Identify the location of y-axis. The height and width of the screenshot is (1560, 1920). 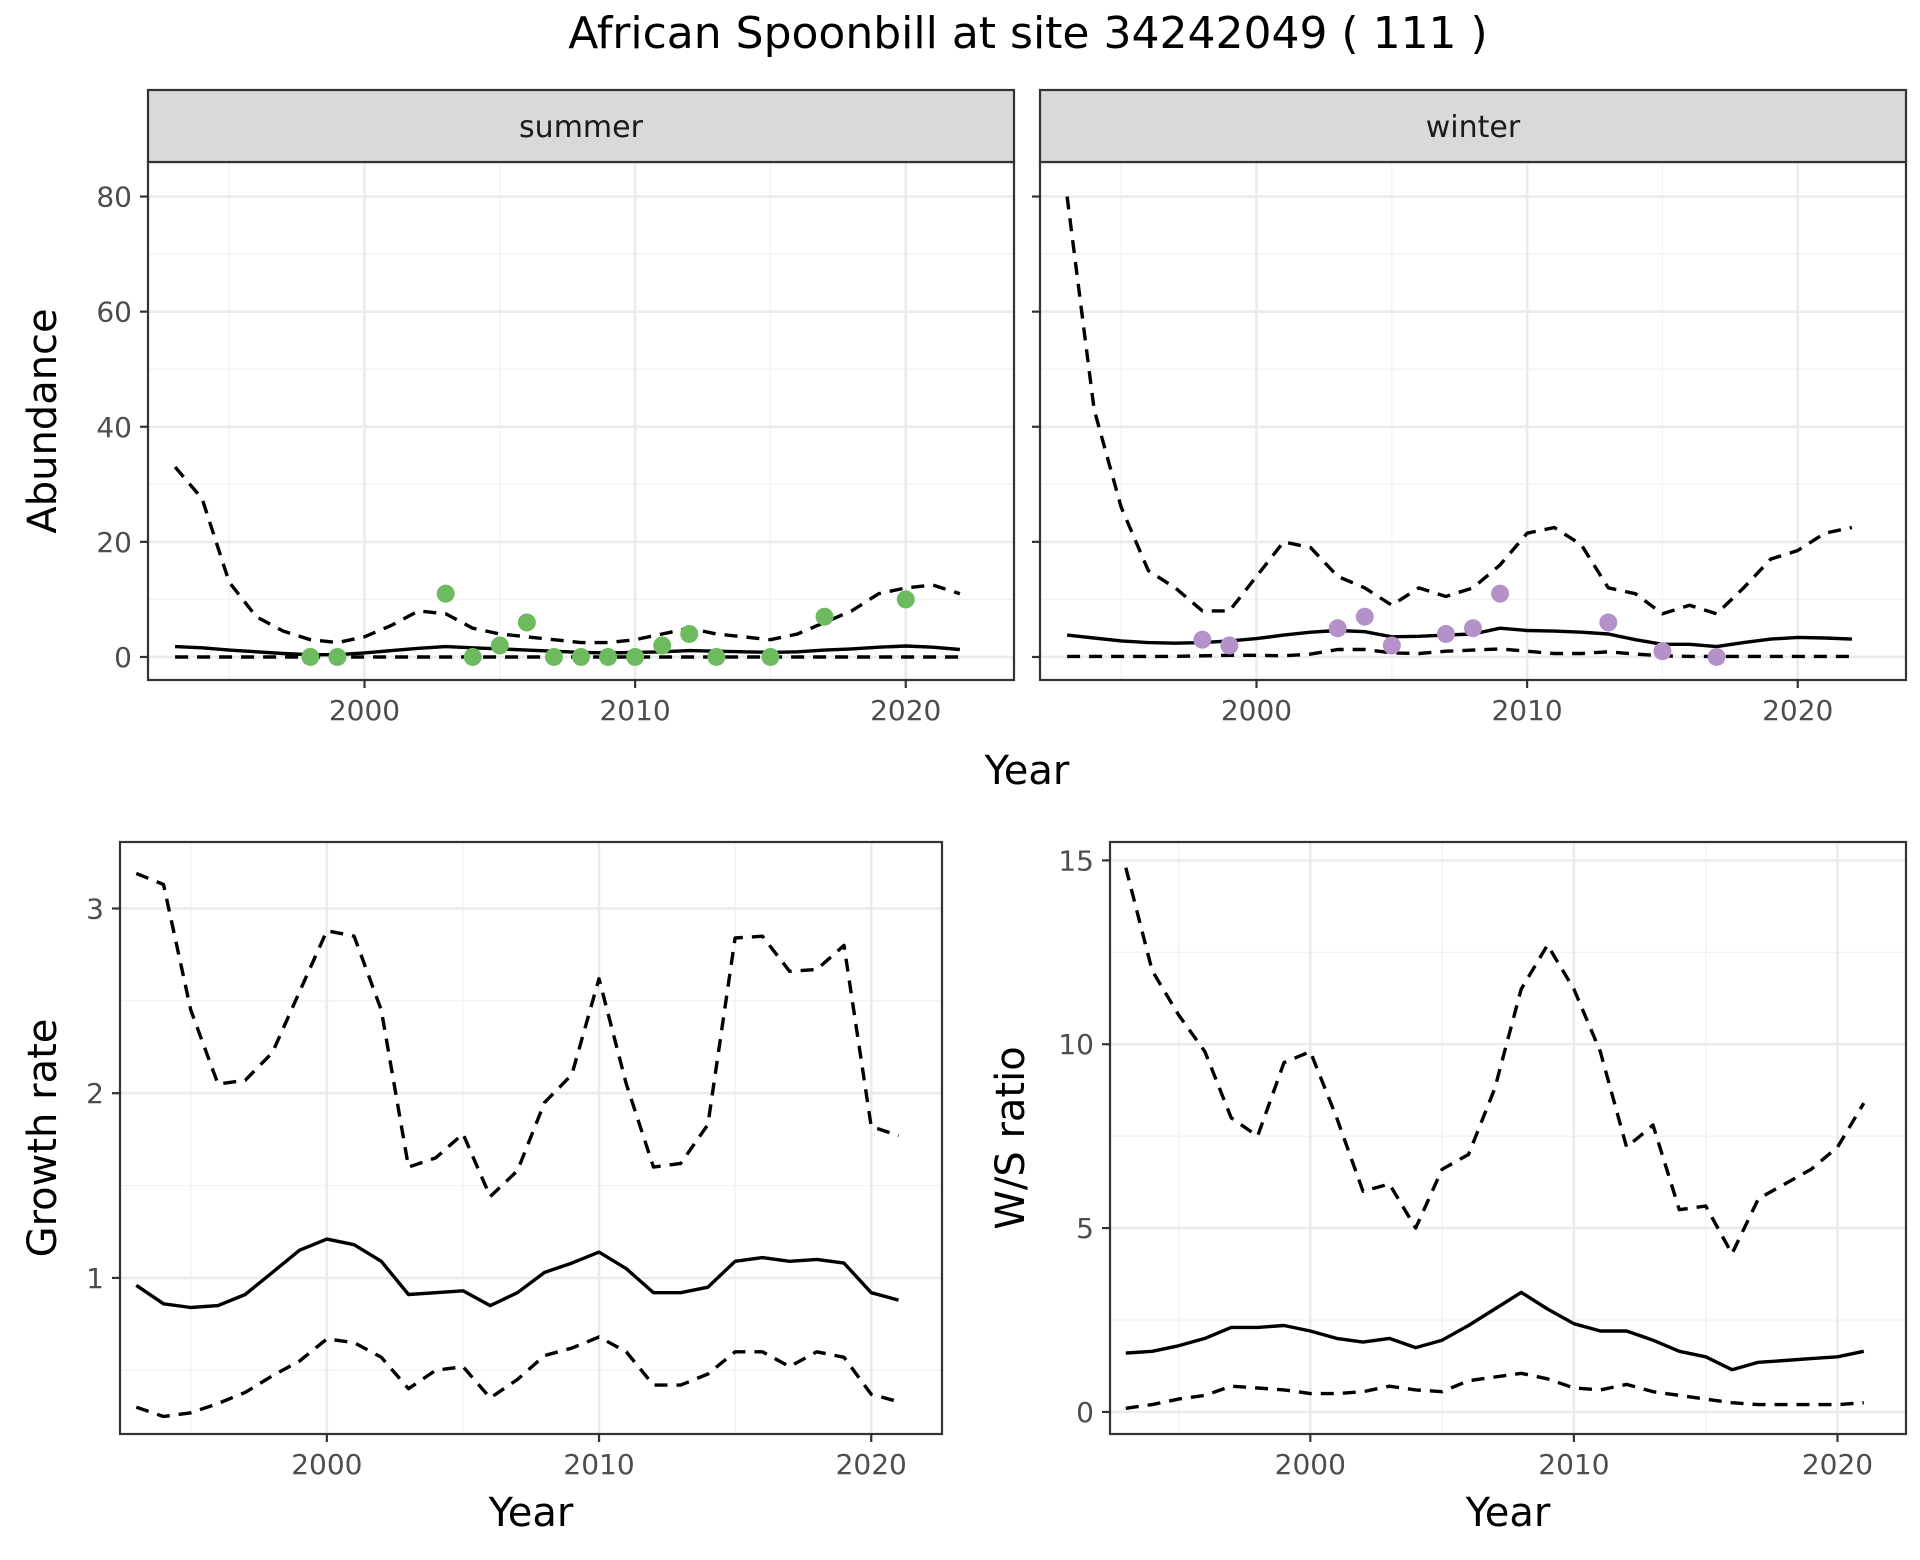
(1036, 427).